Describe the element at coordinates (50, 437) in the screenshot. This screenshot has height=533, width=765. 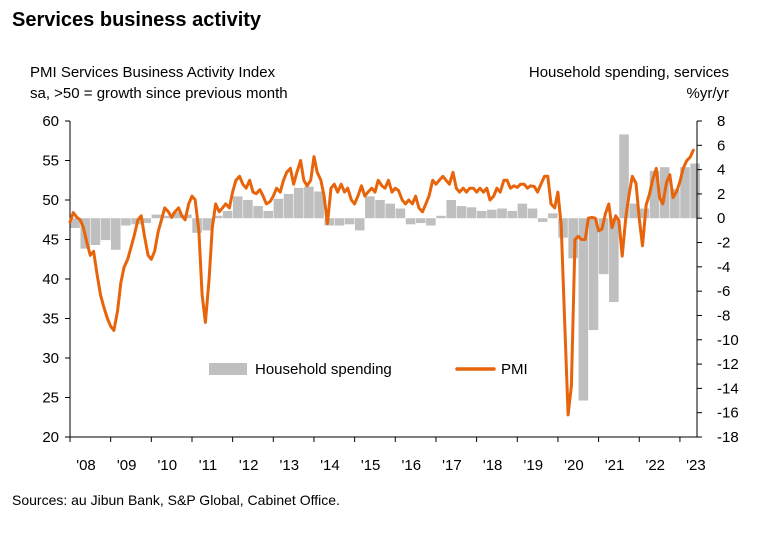
I see `left-tick-label: 20` at that location.